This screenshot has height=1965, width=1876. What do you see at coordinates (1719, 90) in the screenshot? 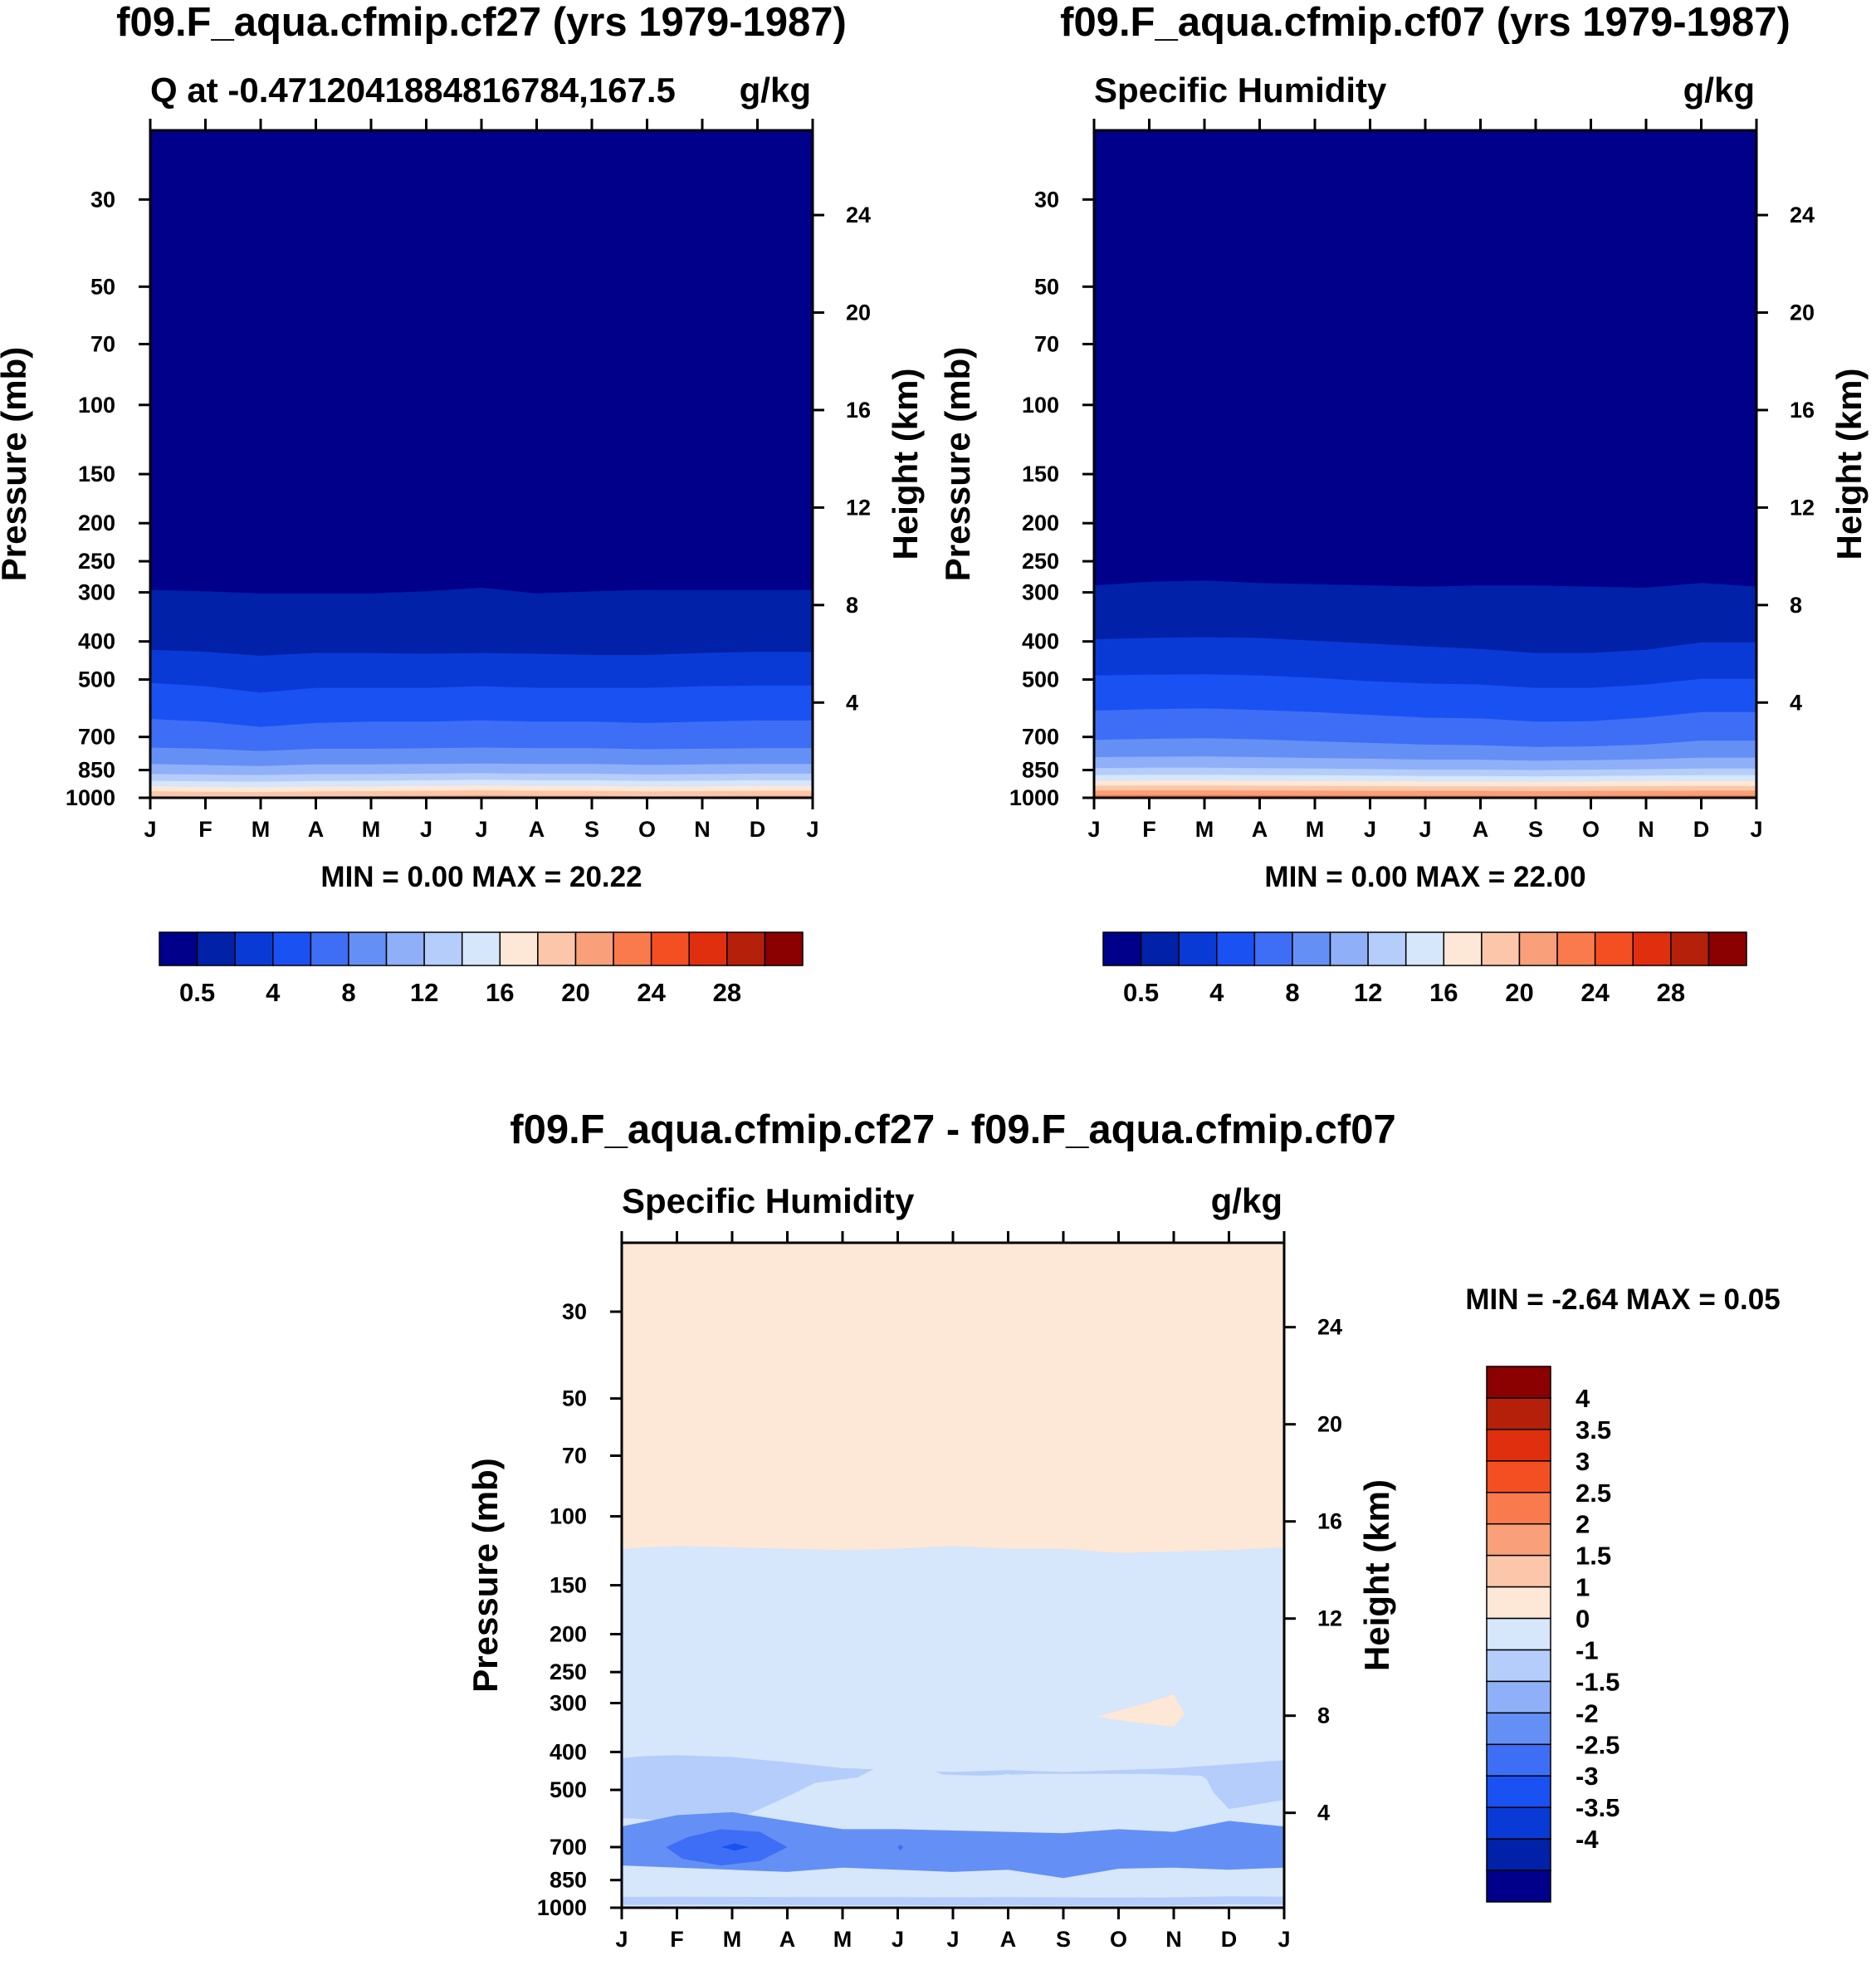
I see `subtitle-right: g/kg` at bounding box center [1719, 90].